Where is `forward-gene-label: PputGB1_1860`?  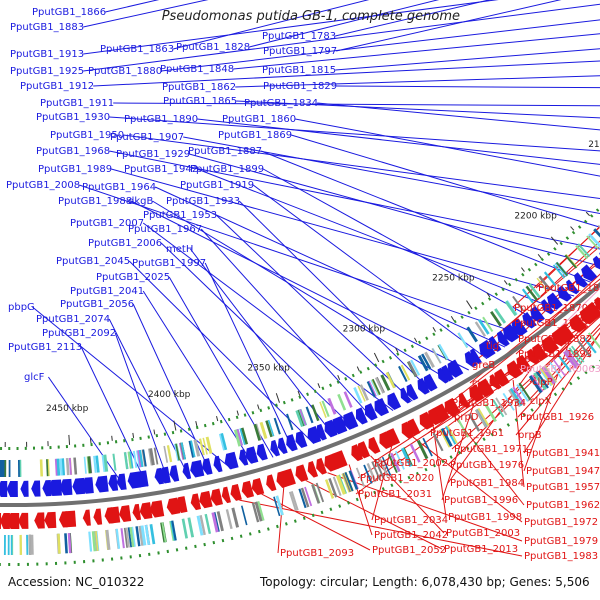 forward-gene-label: PputGB1_1860 is located at coordinates (259, 119).